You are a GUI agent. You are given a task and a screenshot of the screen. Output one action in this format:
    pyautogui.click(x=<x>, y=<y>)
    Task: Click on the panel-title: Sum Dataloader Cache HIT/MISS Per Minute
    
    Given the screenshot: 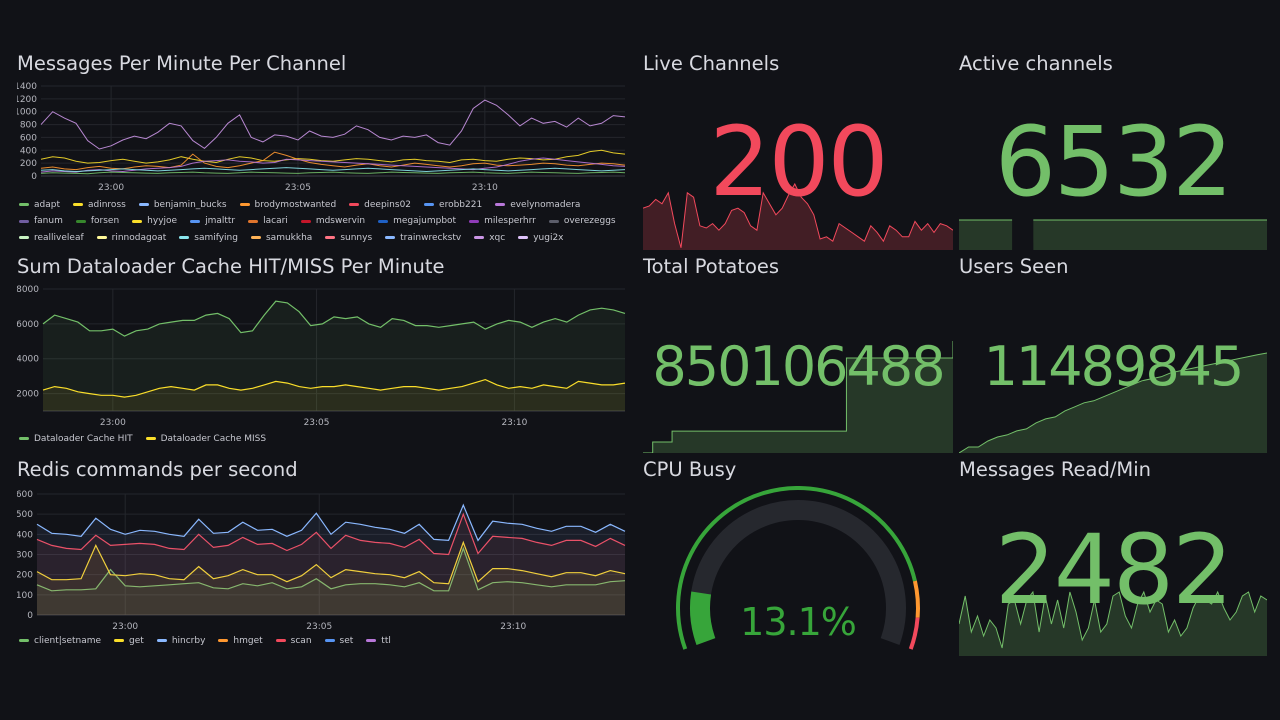 What is the action you would take?
    pyautogui.click(x=231, y=266)
    